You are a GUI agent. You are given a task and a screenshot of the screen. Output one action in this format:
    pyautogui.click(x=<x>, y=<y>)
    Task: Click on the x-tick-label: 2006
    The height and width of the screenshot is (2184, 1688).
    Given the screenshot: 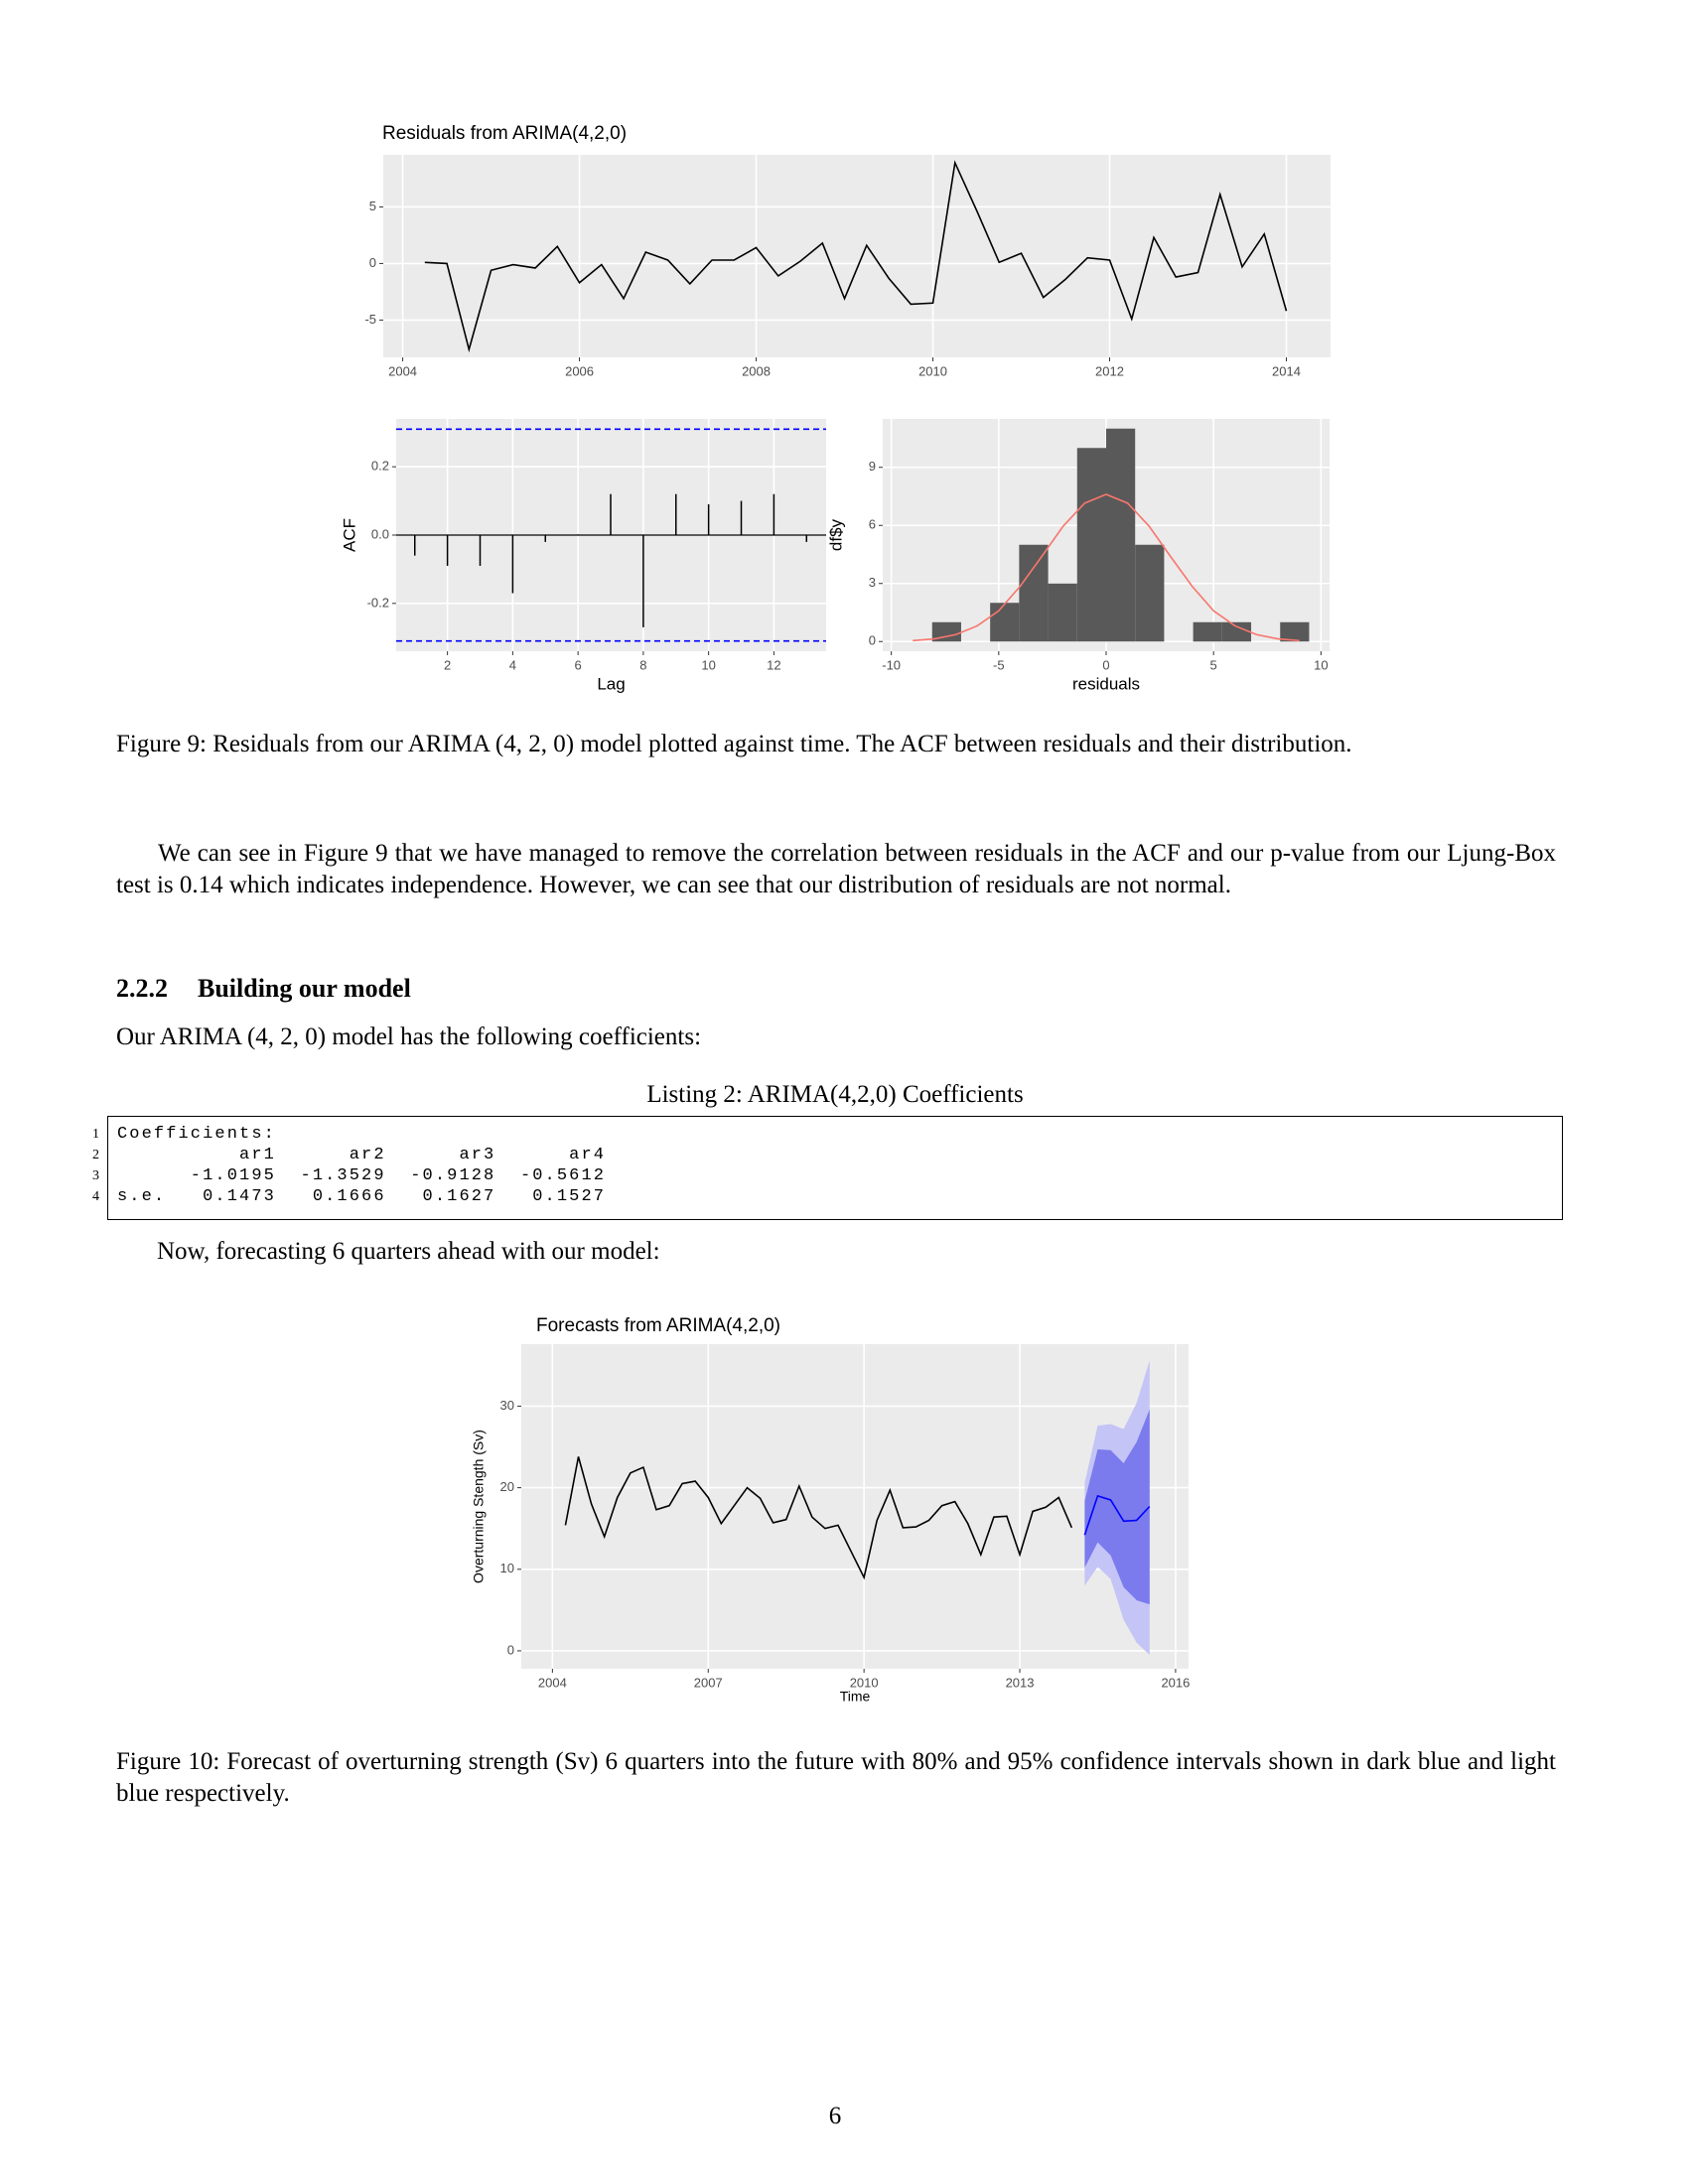 What is the action you would take?
    pyautogui.click(x=579, y=370)
    